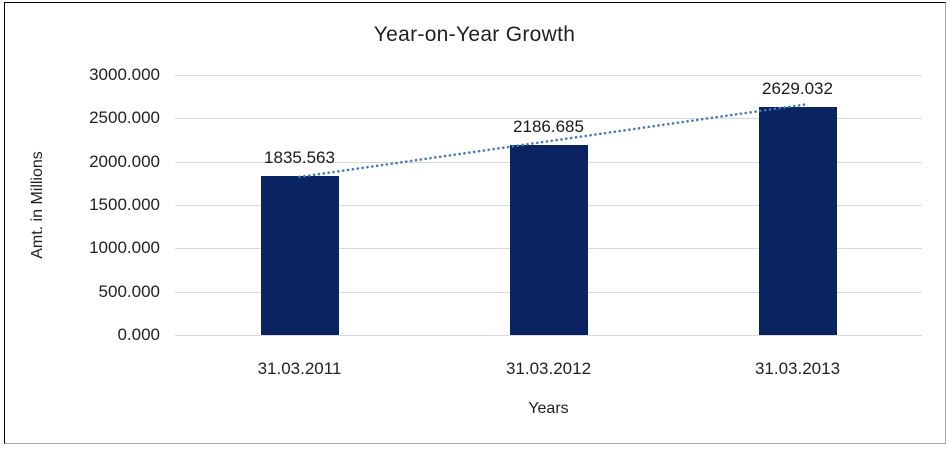 The width and height of the screenshot is (949, 450). I want to click on bar-data-label: 2629.032, so click(797, 89).